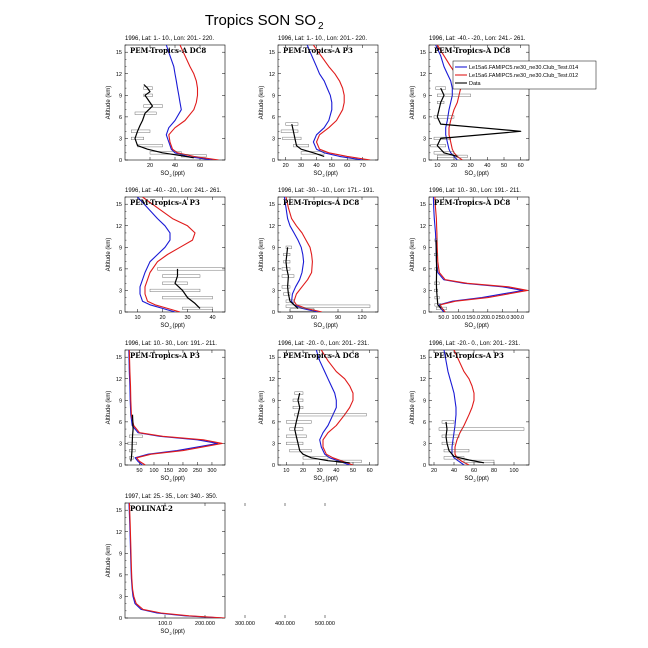 The width and height of the screenshot is (648, 648). I want to click on x-tick-label: 150, so click(168, 471).